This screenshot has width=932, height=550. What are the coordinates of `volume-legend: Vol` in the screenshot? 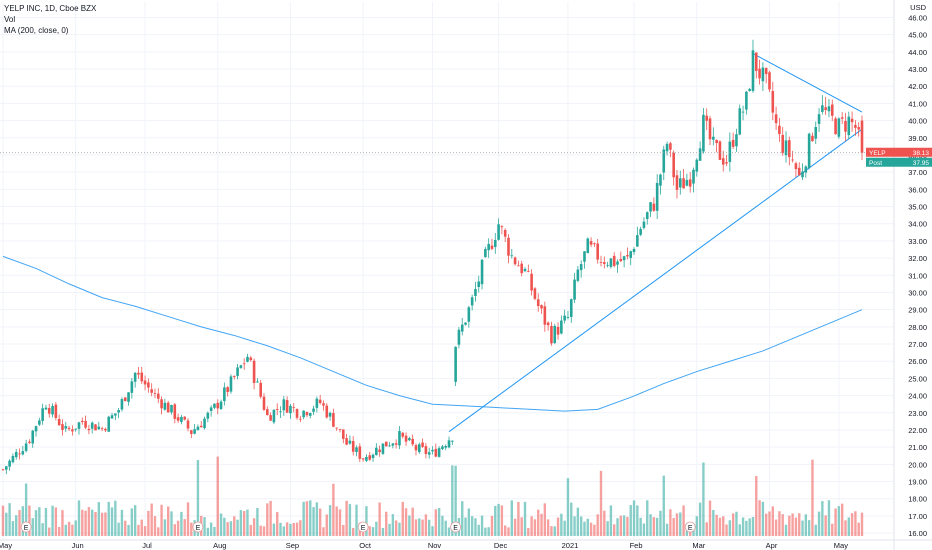 It's located at (10, 19).